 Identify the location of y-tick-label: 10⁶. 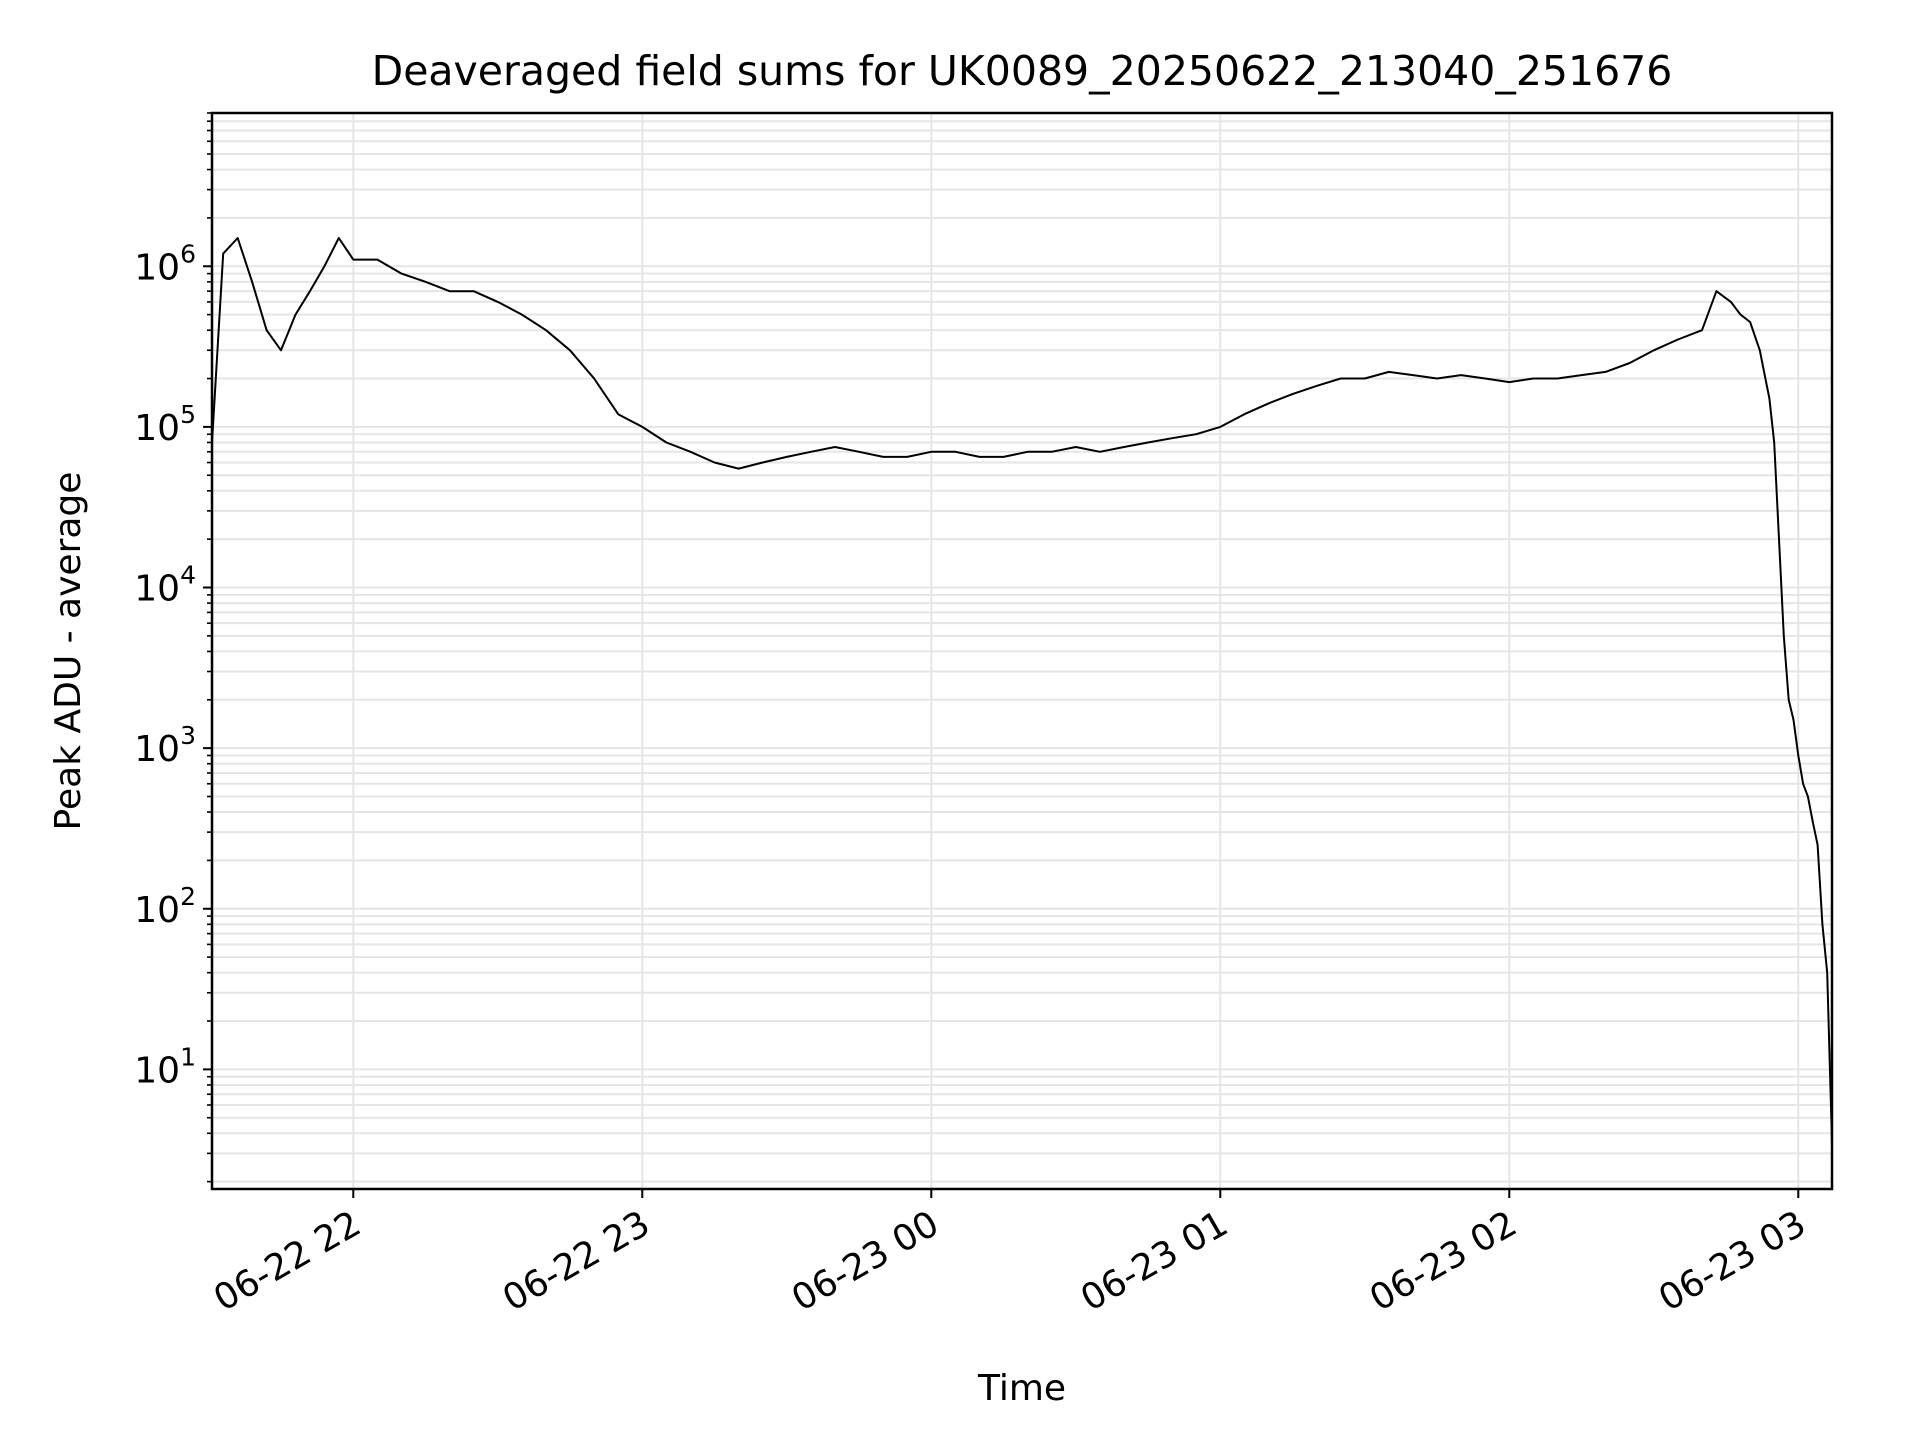
(165, 263).